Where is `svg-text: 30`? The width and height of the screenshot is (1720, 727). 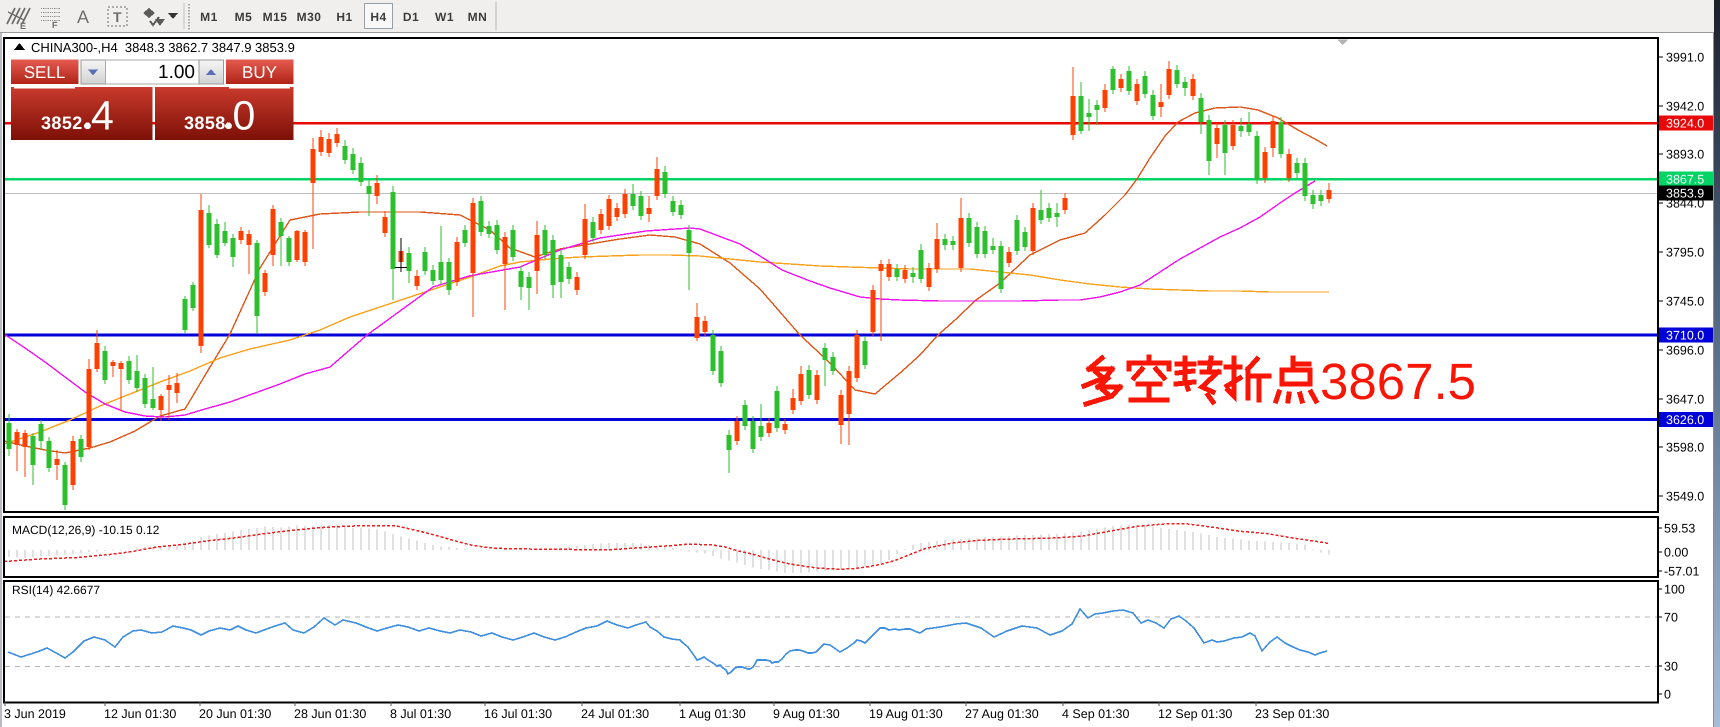
svg-text: 30 is located at coordinates (1671, 667).